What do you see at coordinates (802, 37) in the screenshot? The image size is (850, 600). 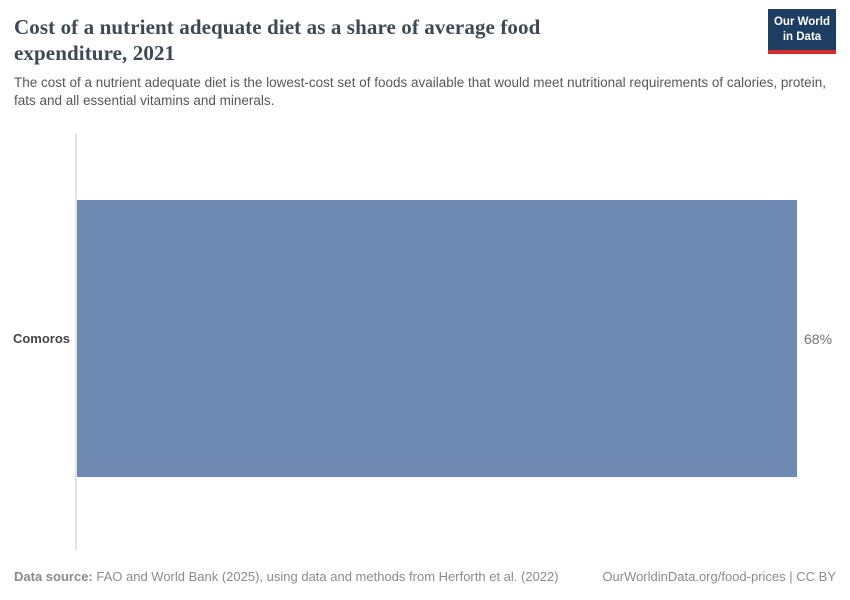 I see `owid-logo-line2: in Data` at bounding box center [802, 37].